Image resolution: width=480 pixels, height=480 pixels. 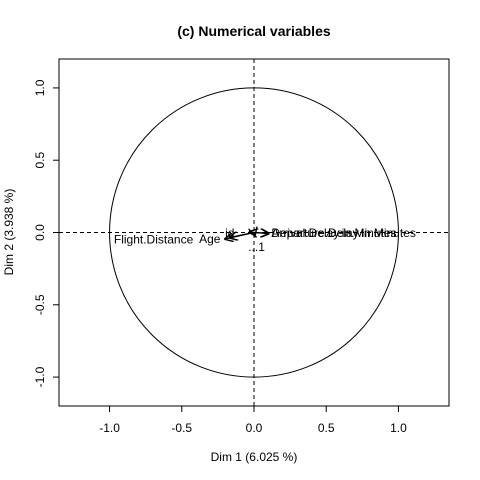 I want to click on variable-label: ...1, so click(x=256, y=247).